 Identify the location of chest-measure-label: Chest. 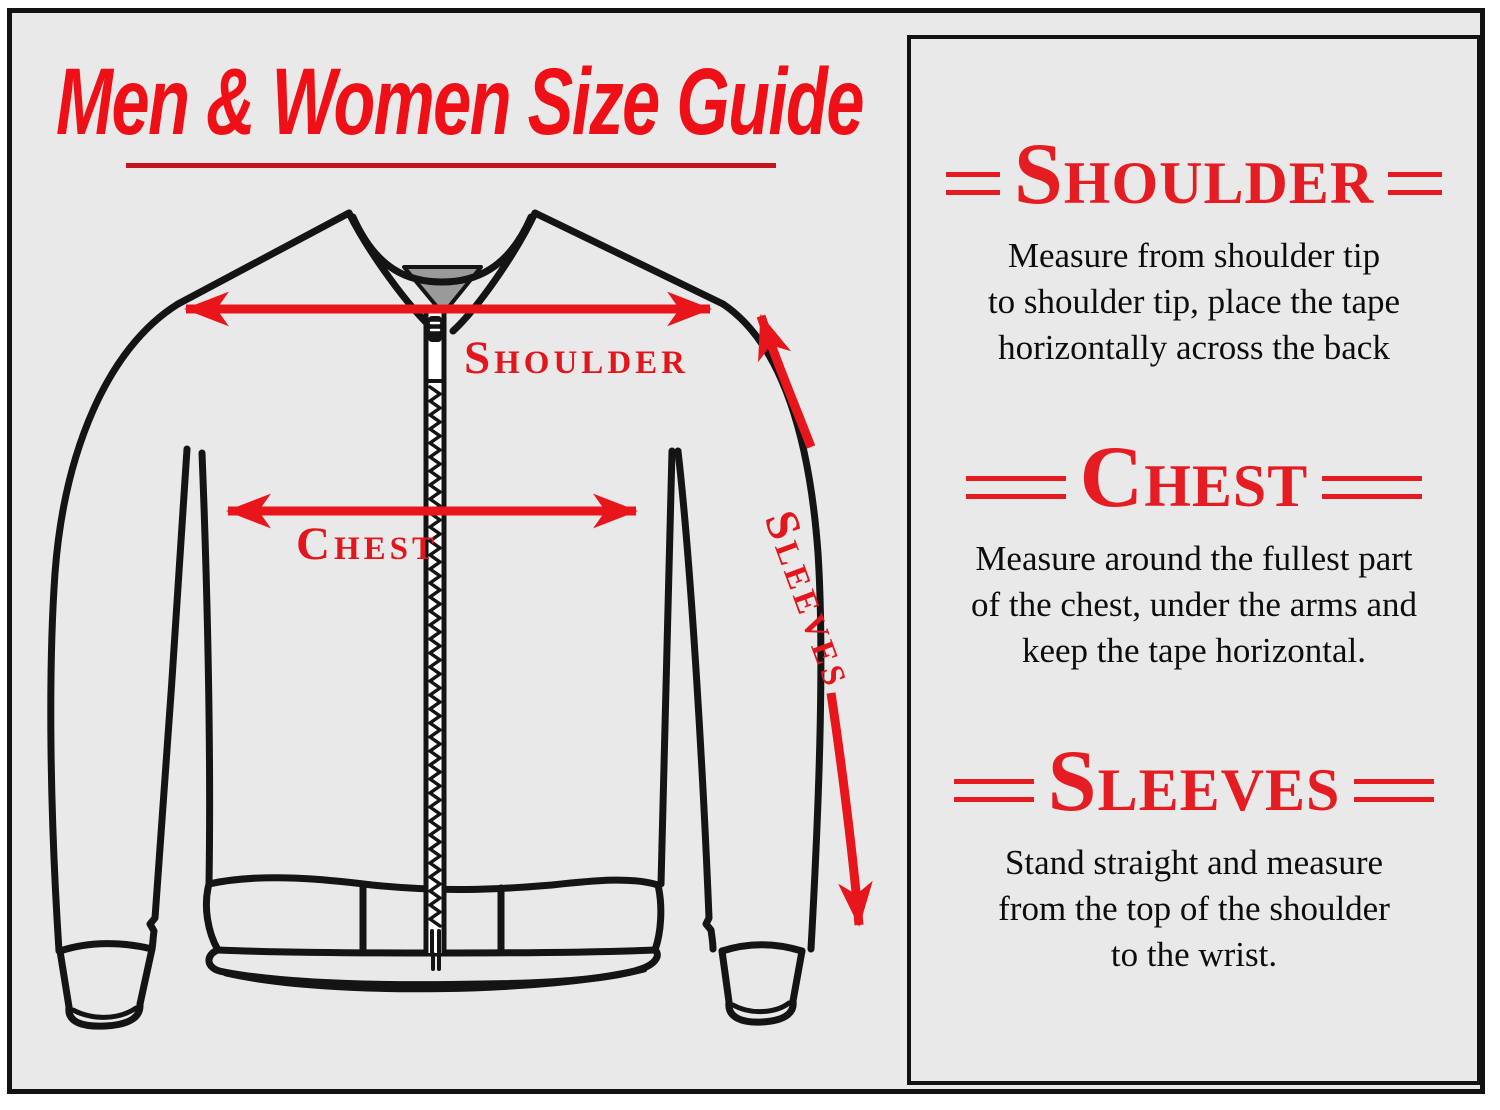
(367, 544).